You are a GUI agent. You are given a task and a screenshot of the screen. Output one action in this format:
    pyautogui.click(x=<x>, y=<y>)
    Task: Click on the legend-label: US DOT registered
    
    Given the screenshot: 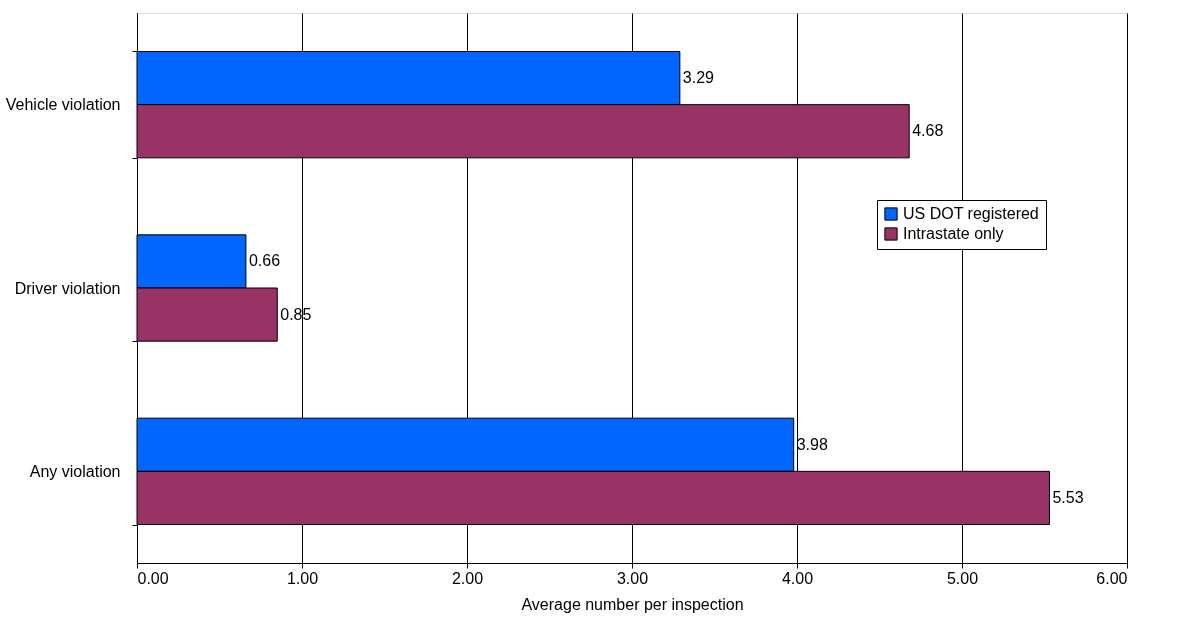 What is the action you would take?
    pyautogui.click(x=971, y=213)
    